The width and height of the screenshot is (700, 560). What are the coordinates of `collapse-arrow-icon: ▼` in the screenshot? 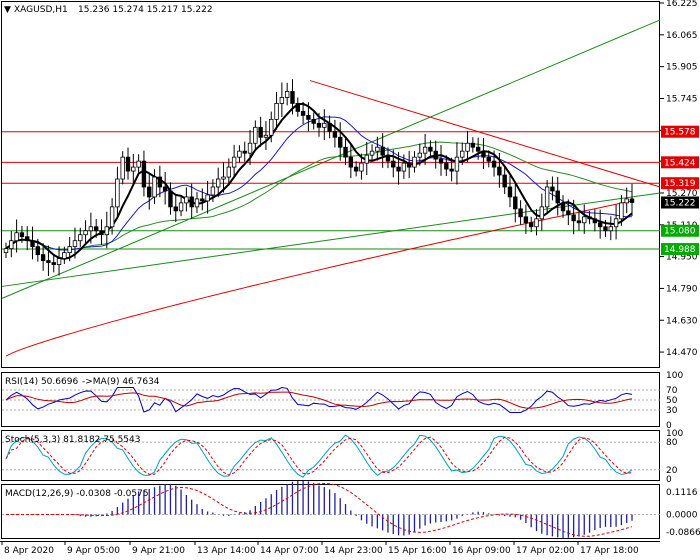 It's located at (7, 10).